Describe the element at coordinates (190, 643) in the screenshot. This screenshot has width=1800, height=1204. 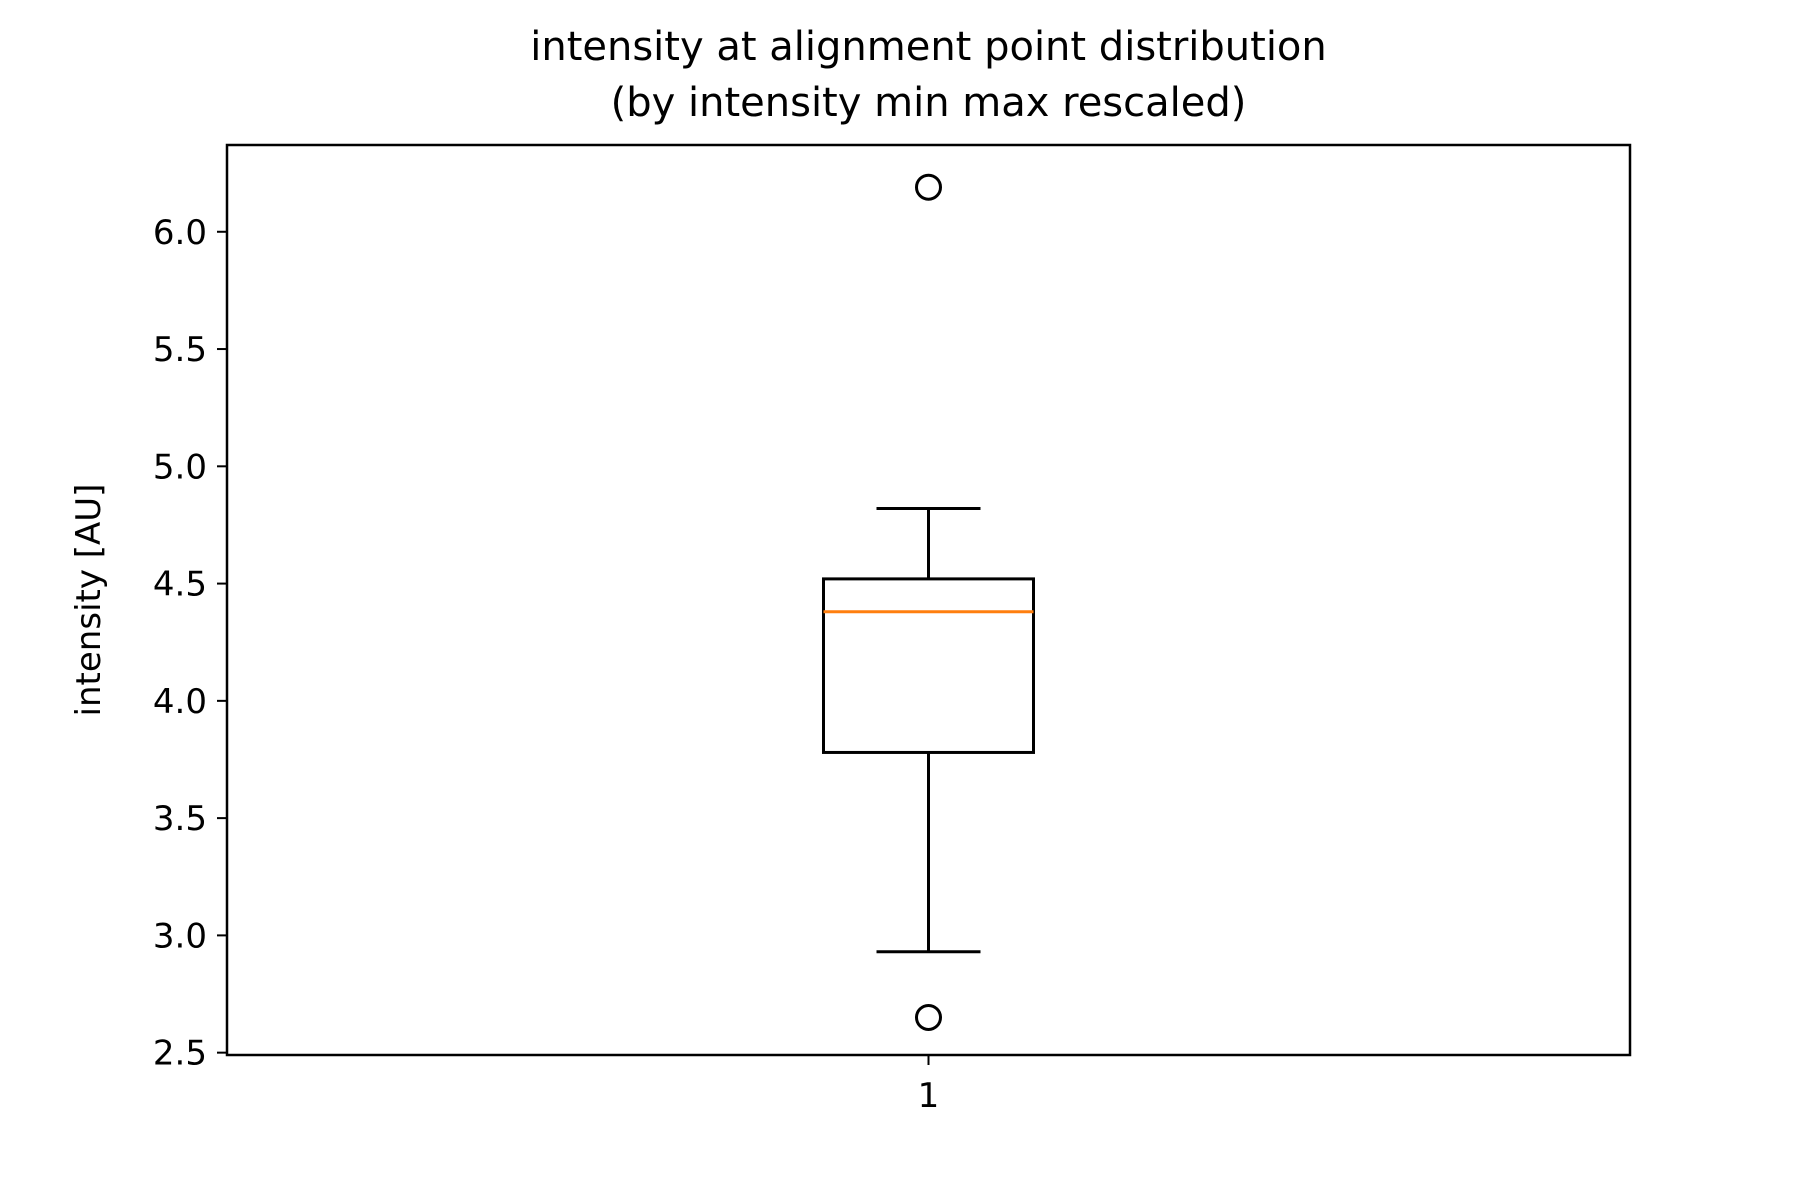
I see `y-axis: 2.5 3.0 3.5 4.0 4.5 5.0 5.5 6.0` at that location.